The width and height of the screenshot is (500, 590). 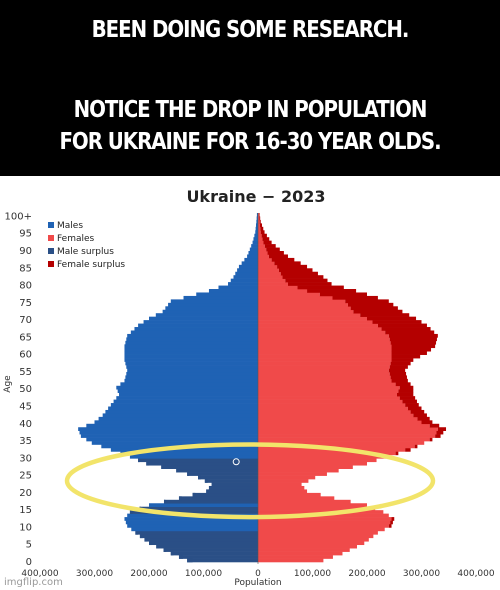 What do you see at coordinates (39, 574) in the screenshot?
I see `x-tick-label: 400,000` at bounding box center [39, 574].